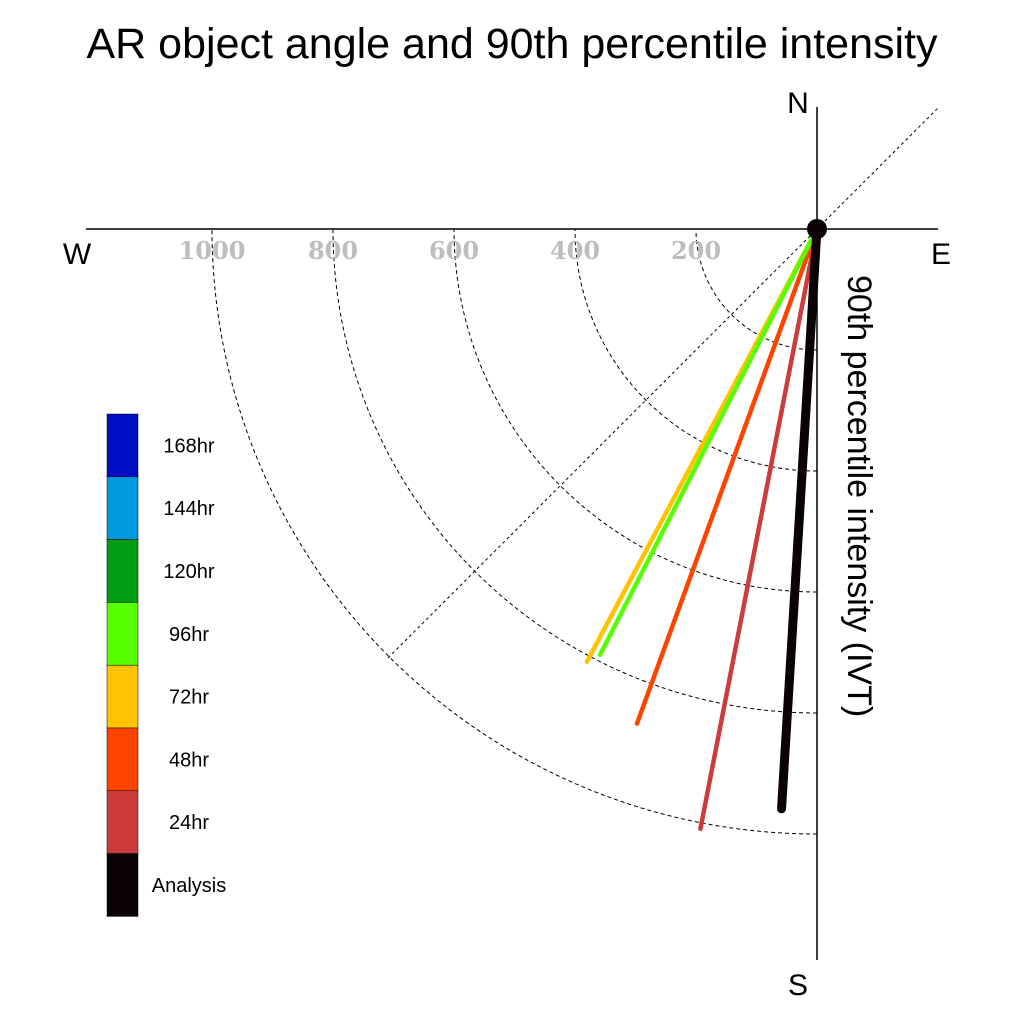 Image resolution: width=1024 pixels, height=1024 pixels. Describe the element at coordinates (189, 760) in the screenshot. I see `legend-label-48hr: 48hr` at that location.